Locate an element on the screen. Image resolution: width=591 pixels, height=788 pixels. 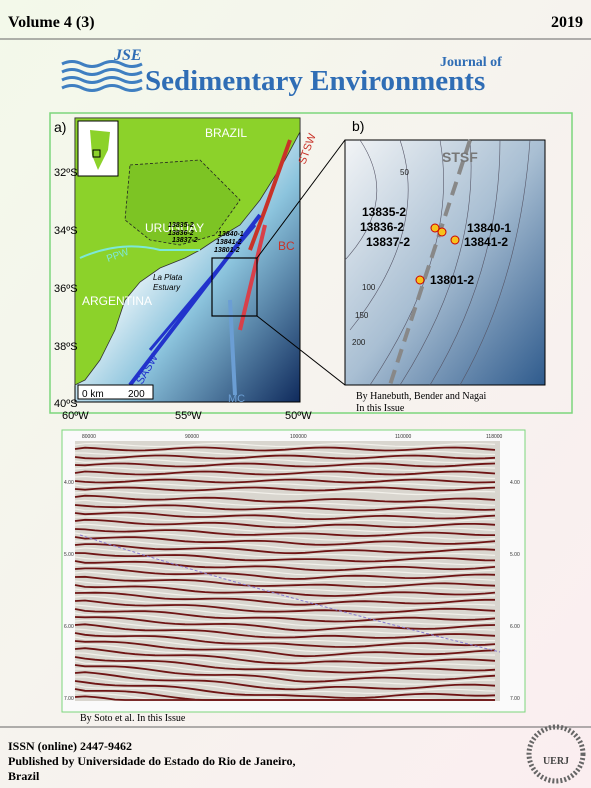
latitude-label: 36ºS is located at coordinates (66, 289).